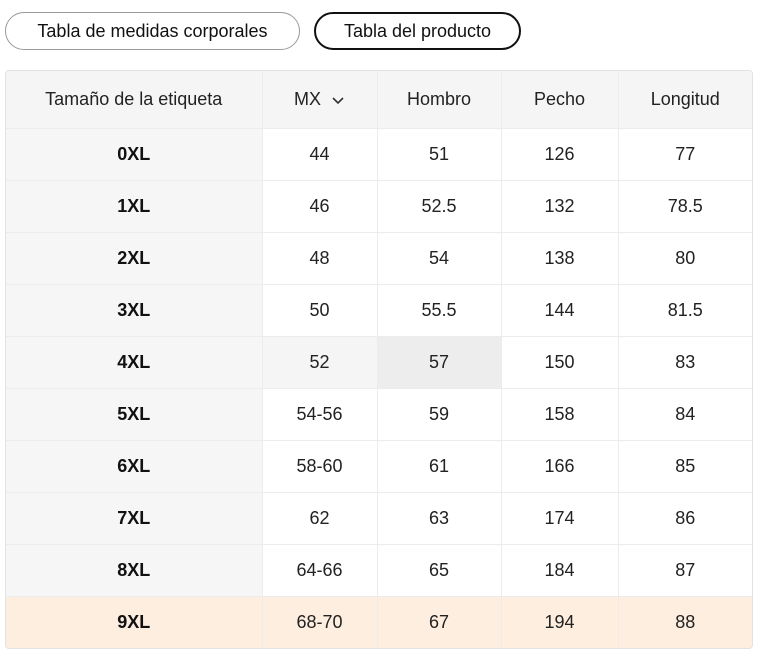 The width and height of the screenshot is (770, 666). Describe the element at coordinates (439, 466) in the screenshot. I see `shoulder-cell: 61` at that location.